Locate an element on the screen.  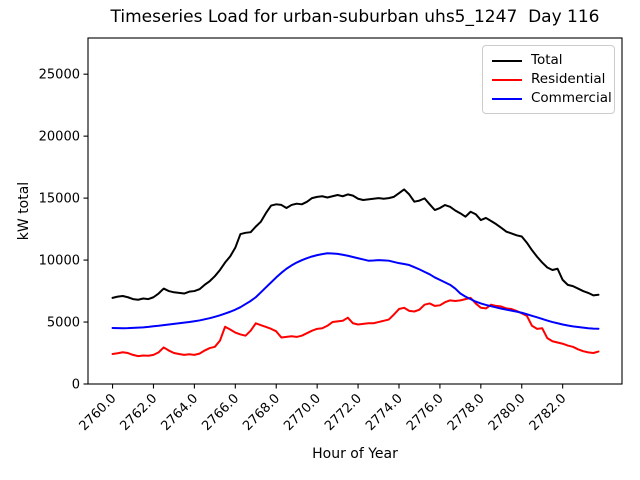
x-tick-label: 2776.0 is located at coordinates (425, 412).